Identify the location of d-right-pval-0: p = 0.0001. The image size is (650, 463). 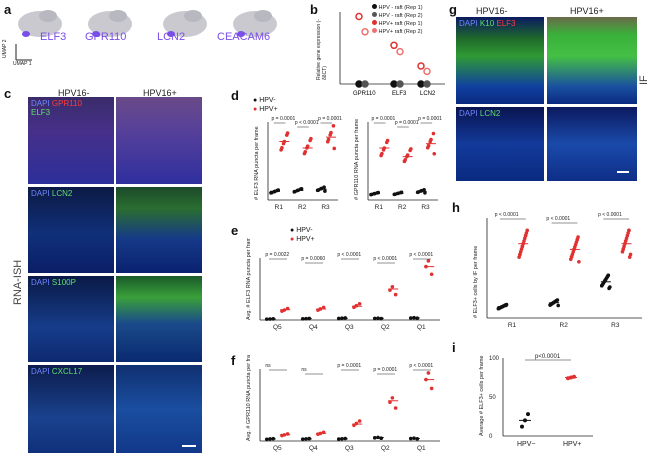
(384, 119).